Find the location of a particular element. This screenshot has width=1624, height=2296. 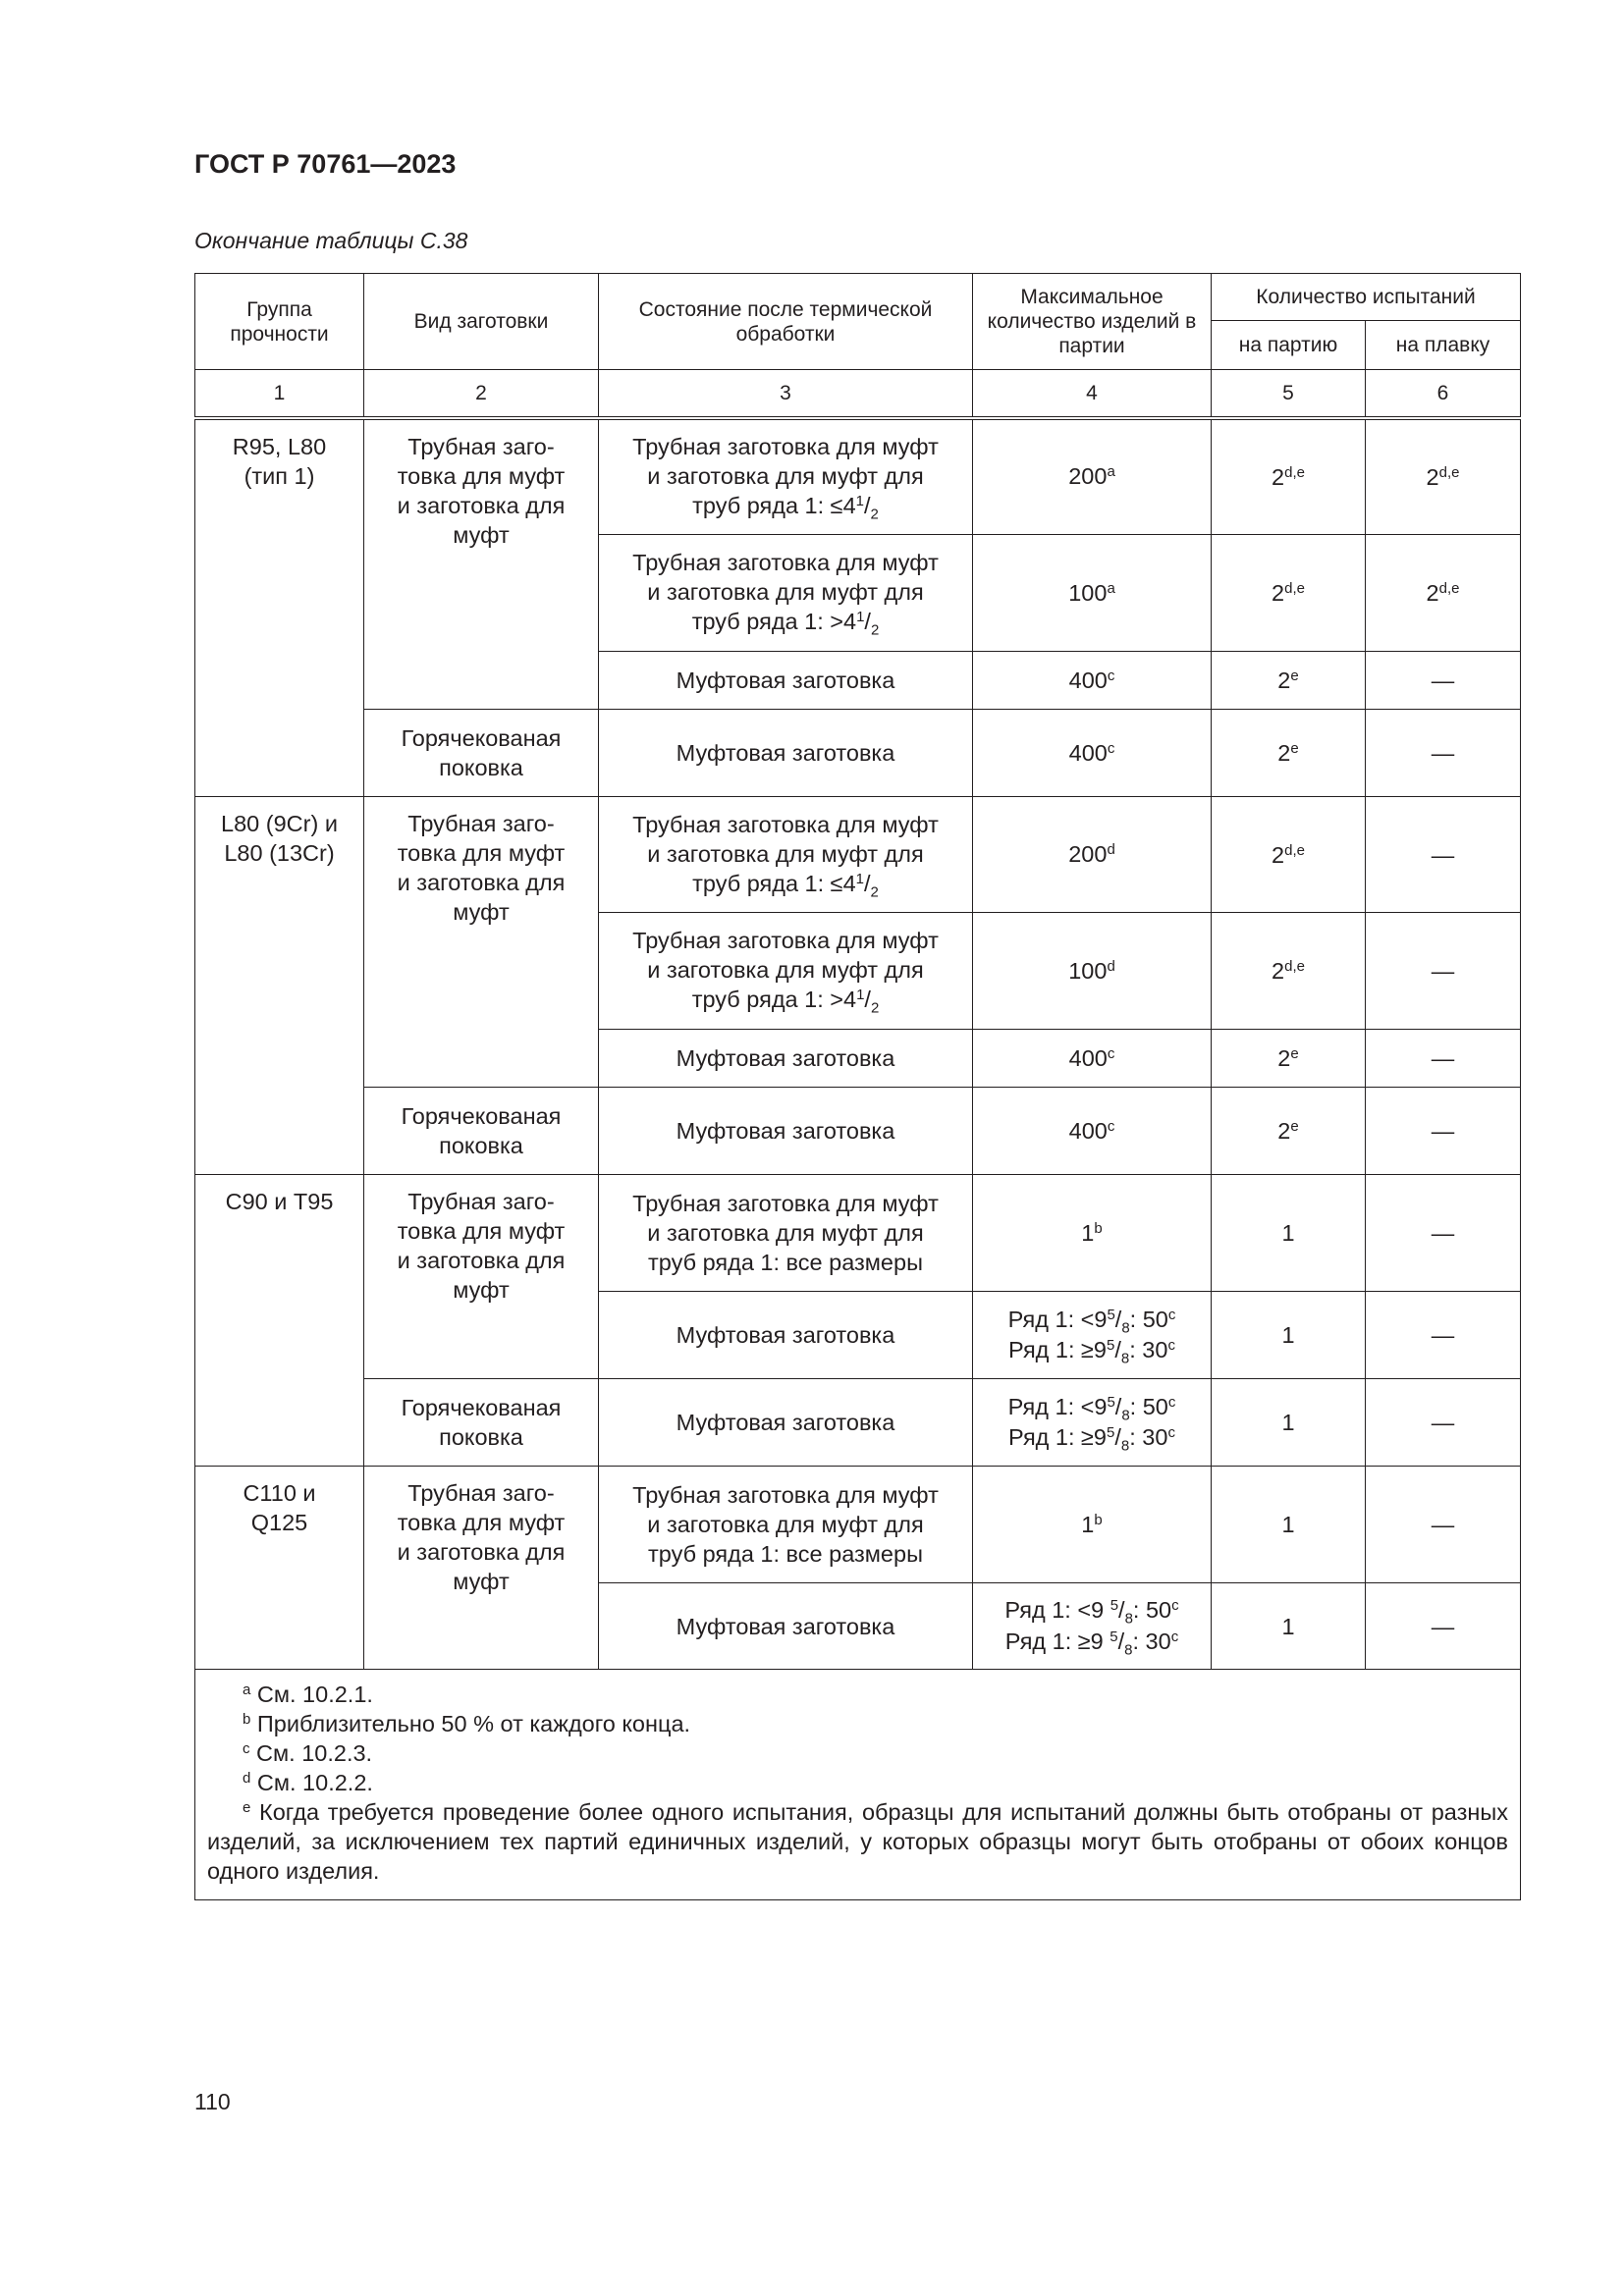

text: товка для муфт is located at coordinates (481, 475).